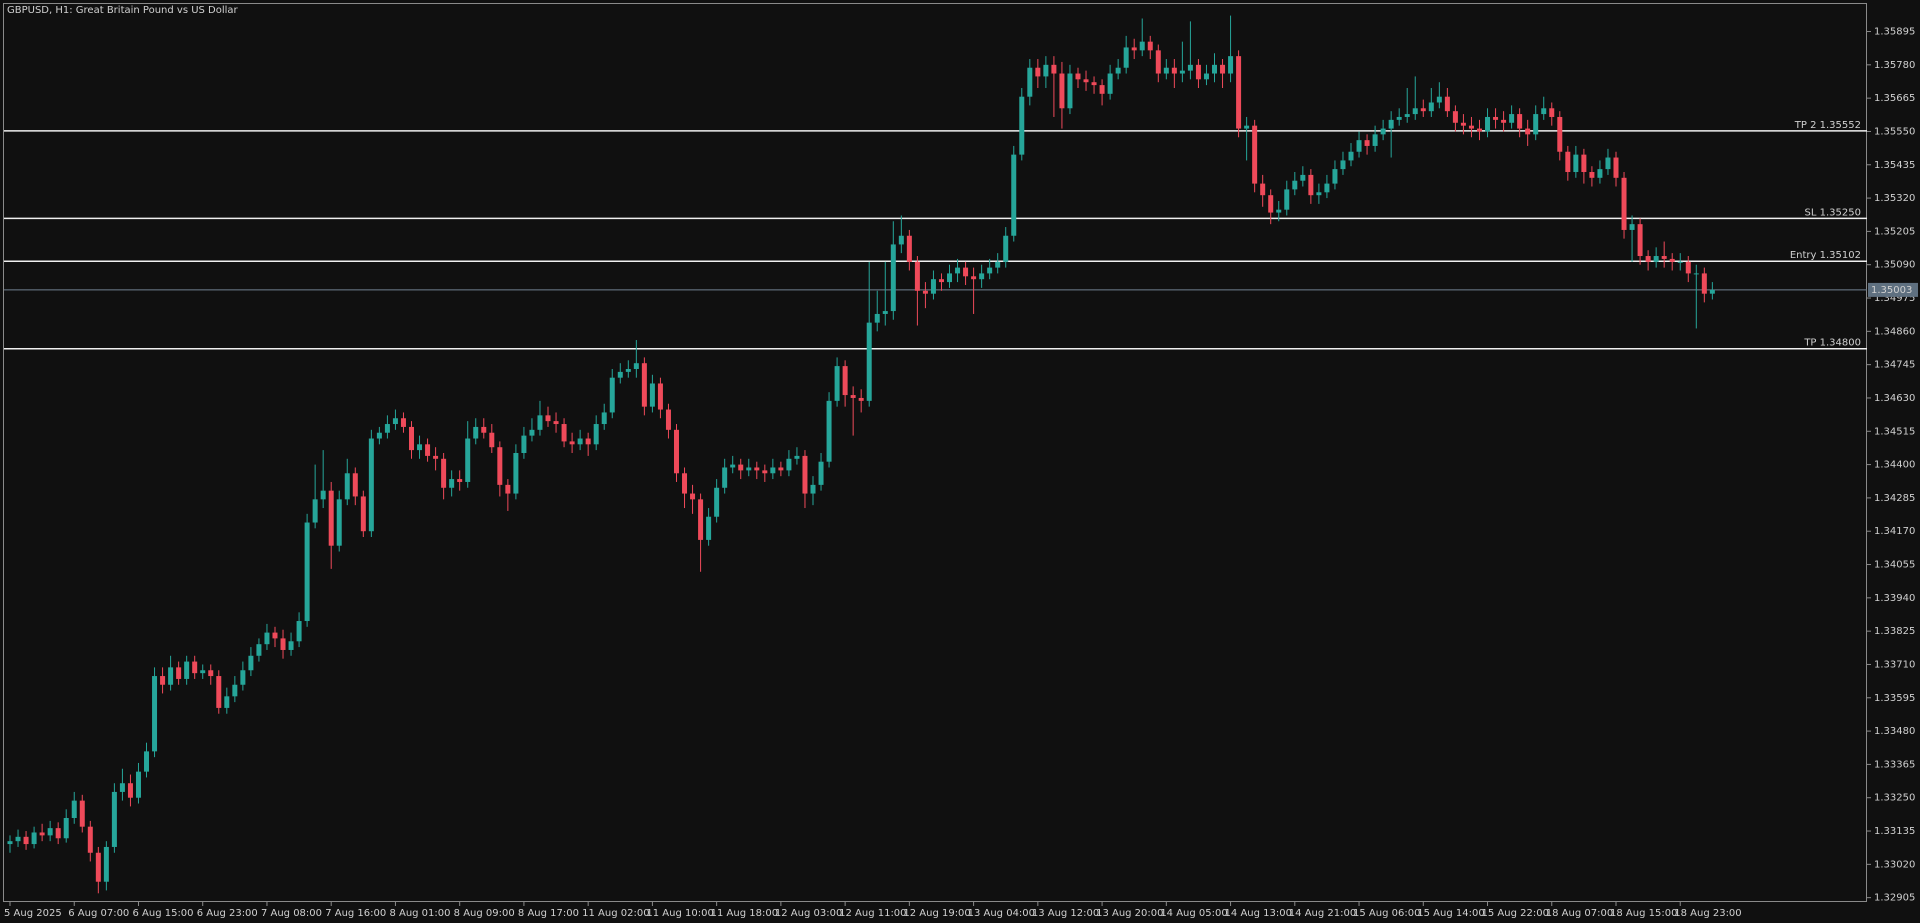 This screenshot has height=923, width=1920. I want to click on x-tick-label: 13 Aug 12:00, so click(1065, 913).